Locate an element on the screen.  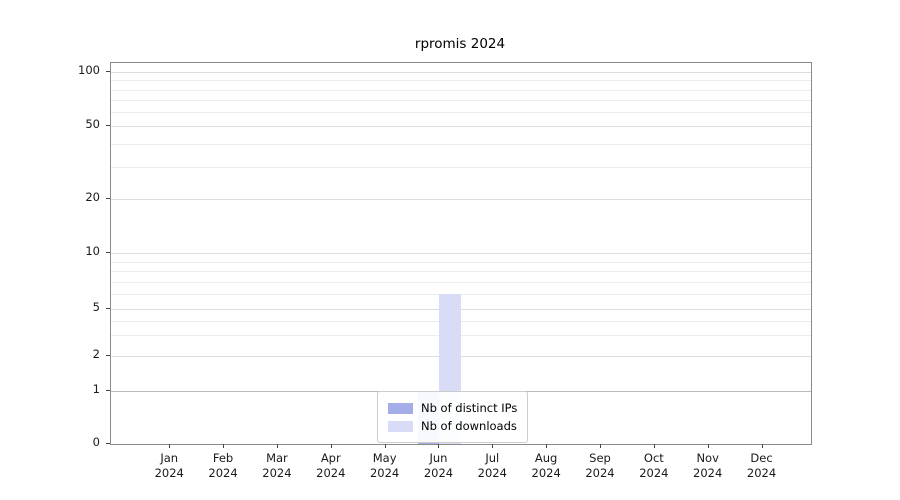
x-tick-label: Aug 2024 is located at coordinates (546, 466).